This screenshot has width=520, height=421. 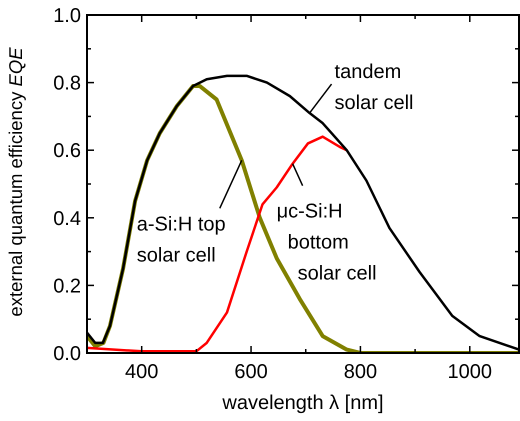 I want to click on x-tick-label: 600, so click(x=251, y=372).